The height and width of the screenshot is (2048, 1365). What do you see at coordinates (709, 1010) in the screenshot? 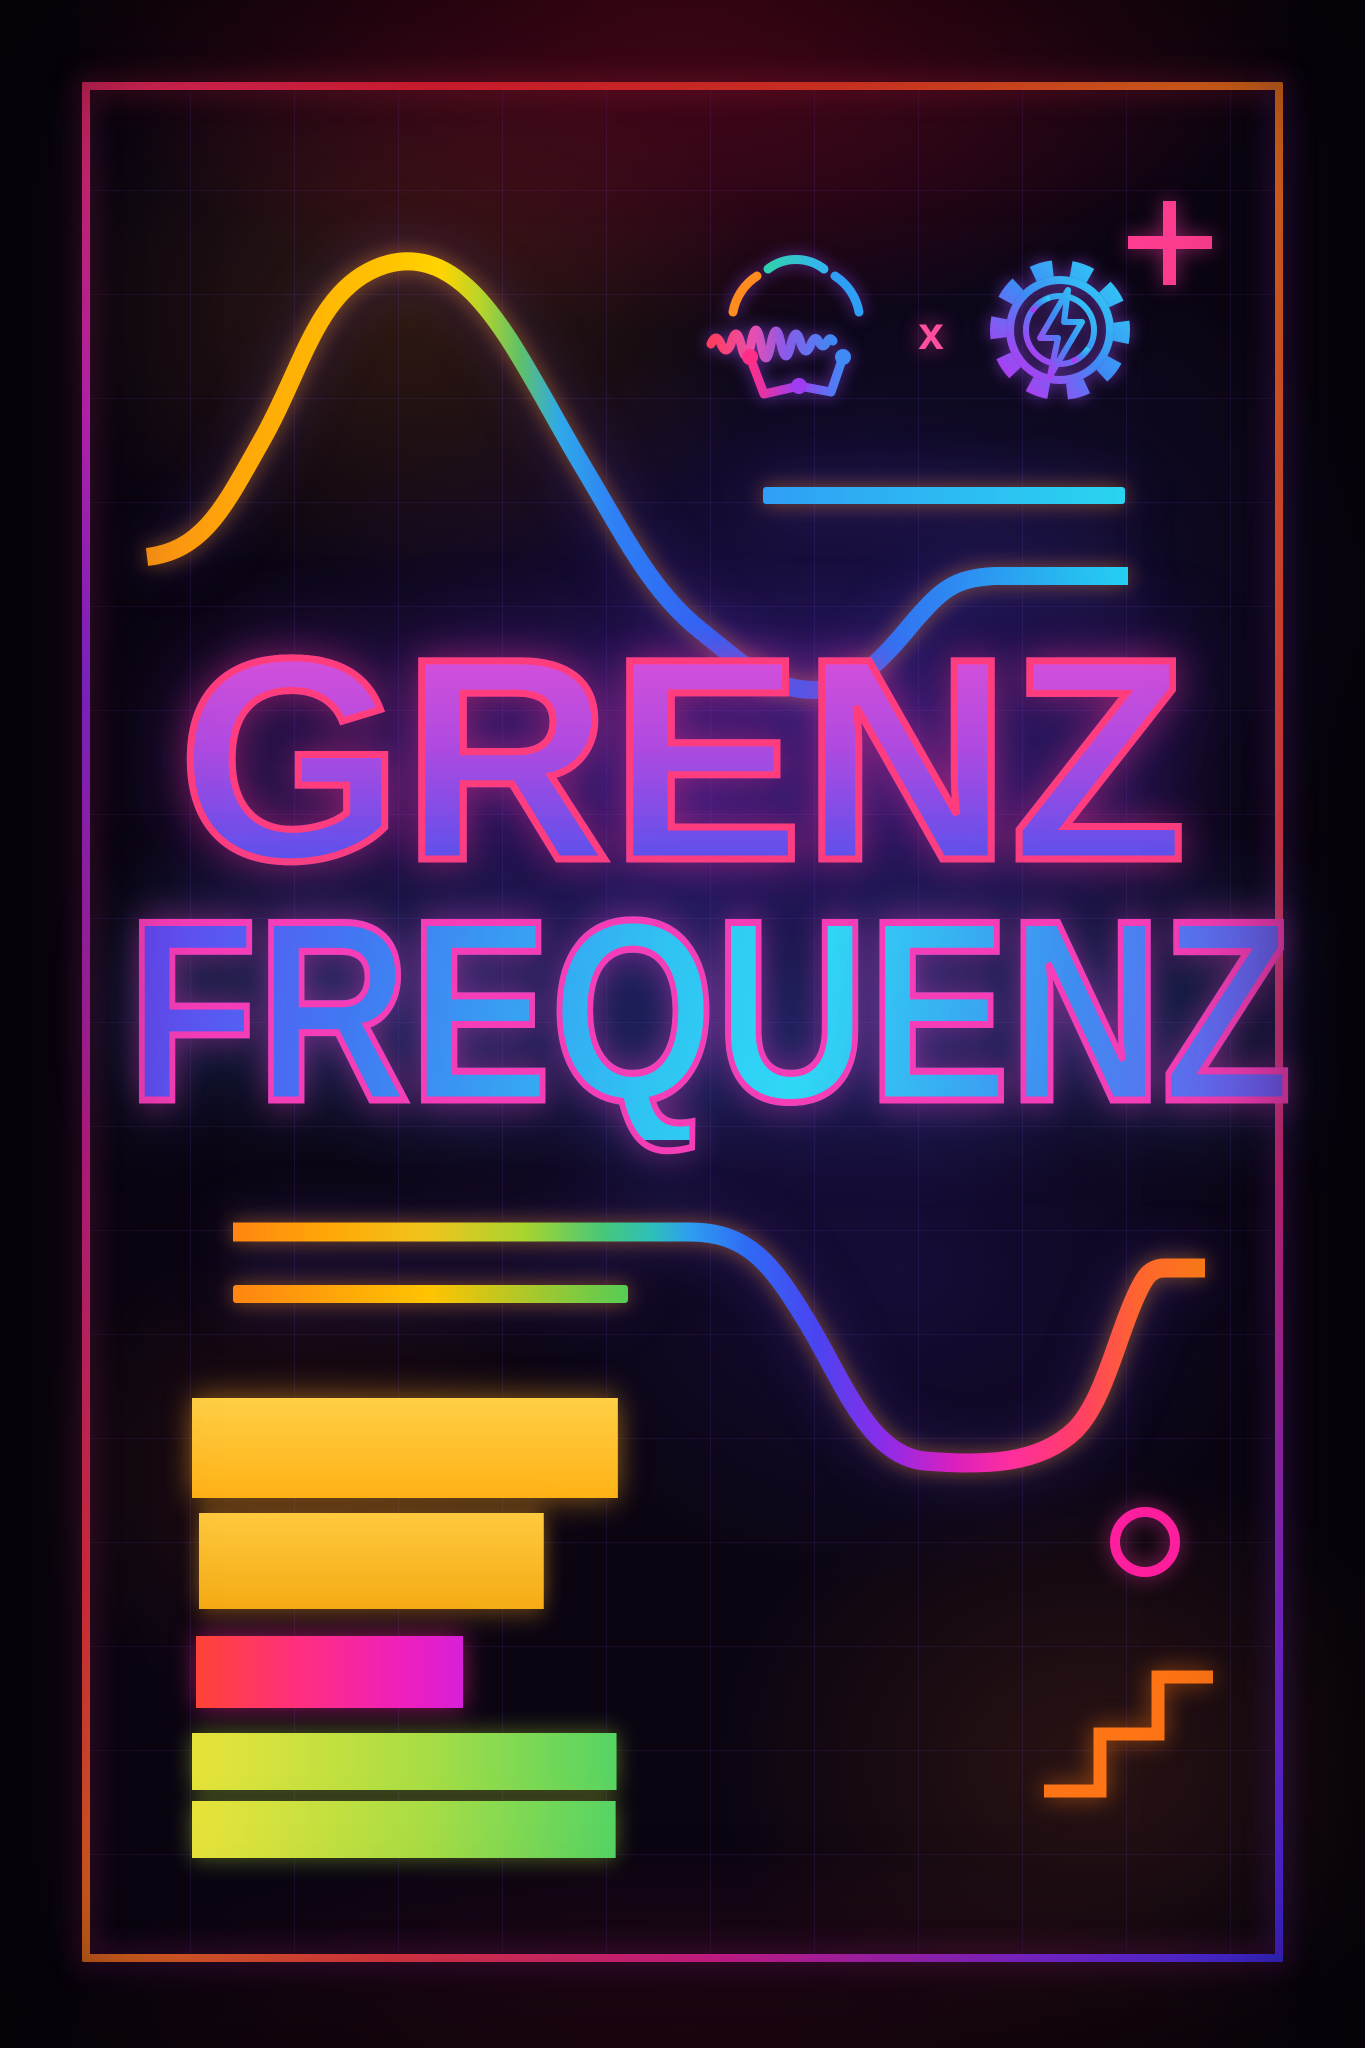
I see `headline-line2-text: FREQUENZ` at bounding box center [709, 1010].